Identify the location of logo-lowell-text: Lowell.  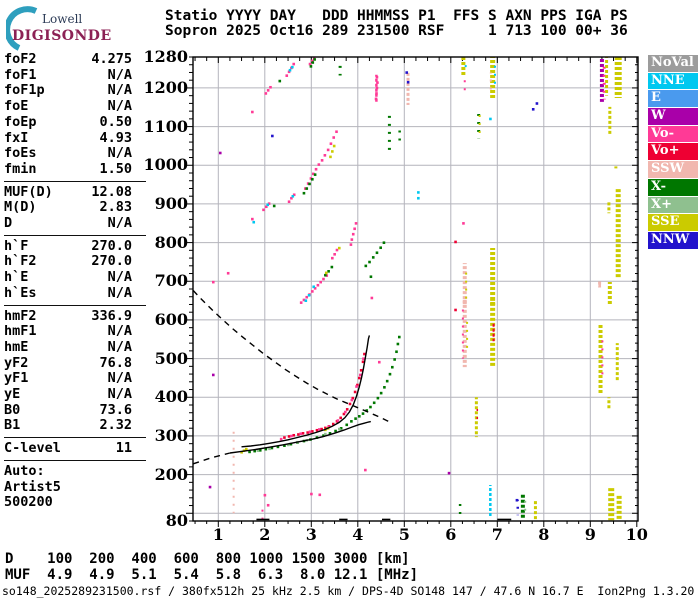
(62, 19).